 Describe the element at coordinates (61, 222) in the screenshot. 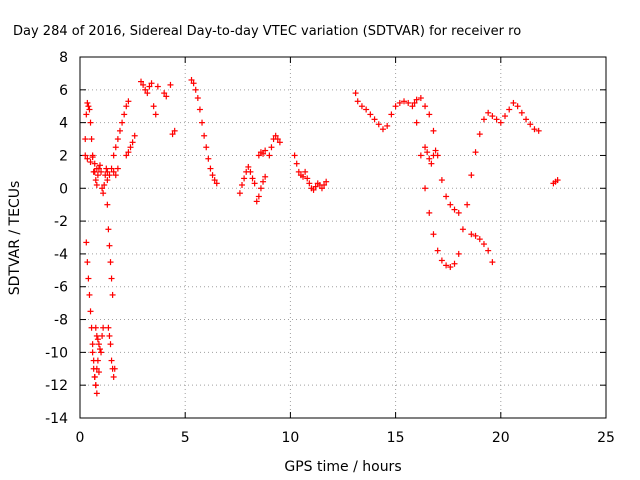

I see `y-tick-label: -2` at that location.